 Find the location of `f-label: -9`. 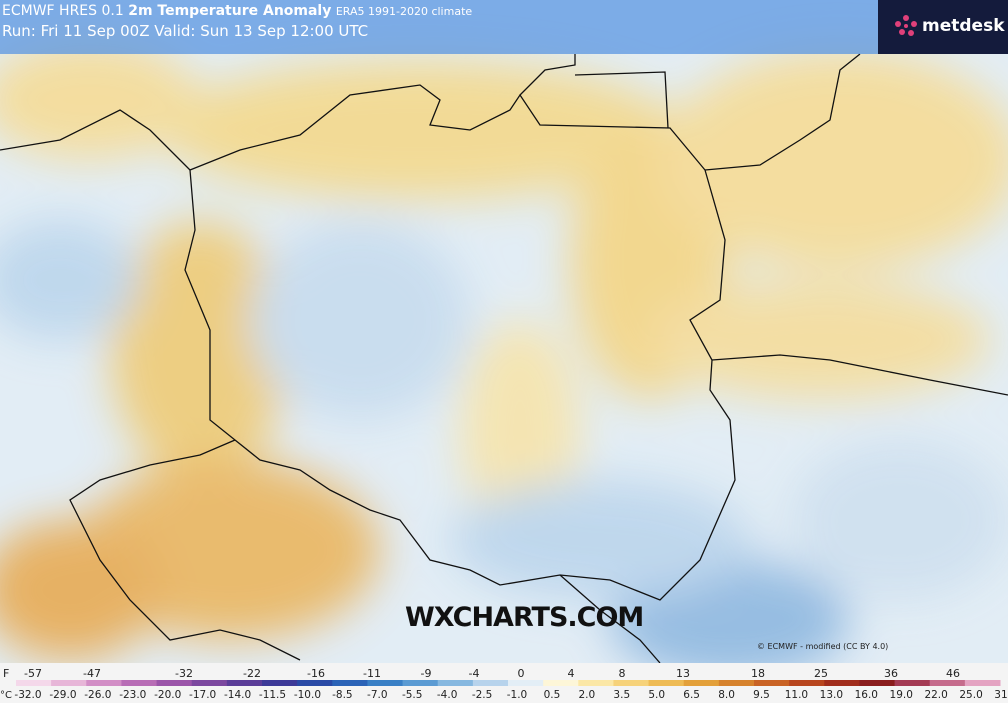

f-label: -9 is located at coordinates (426, 673).